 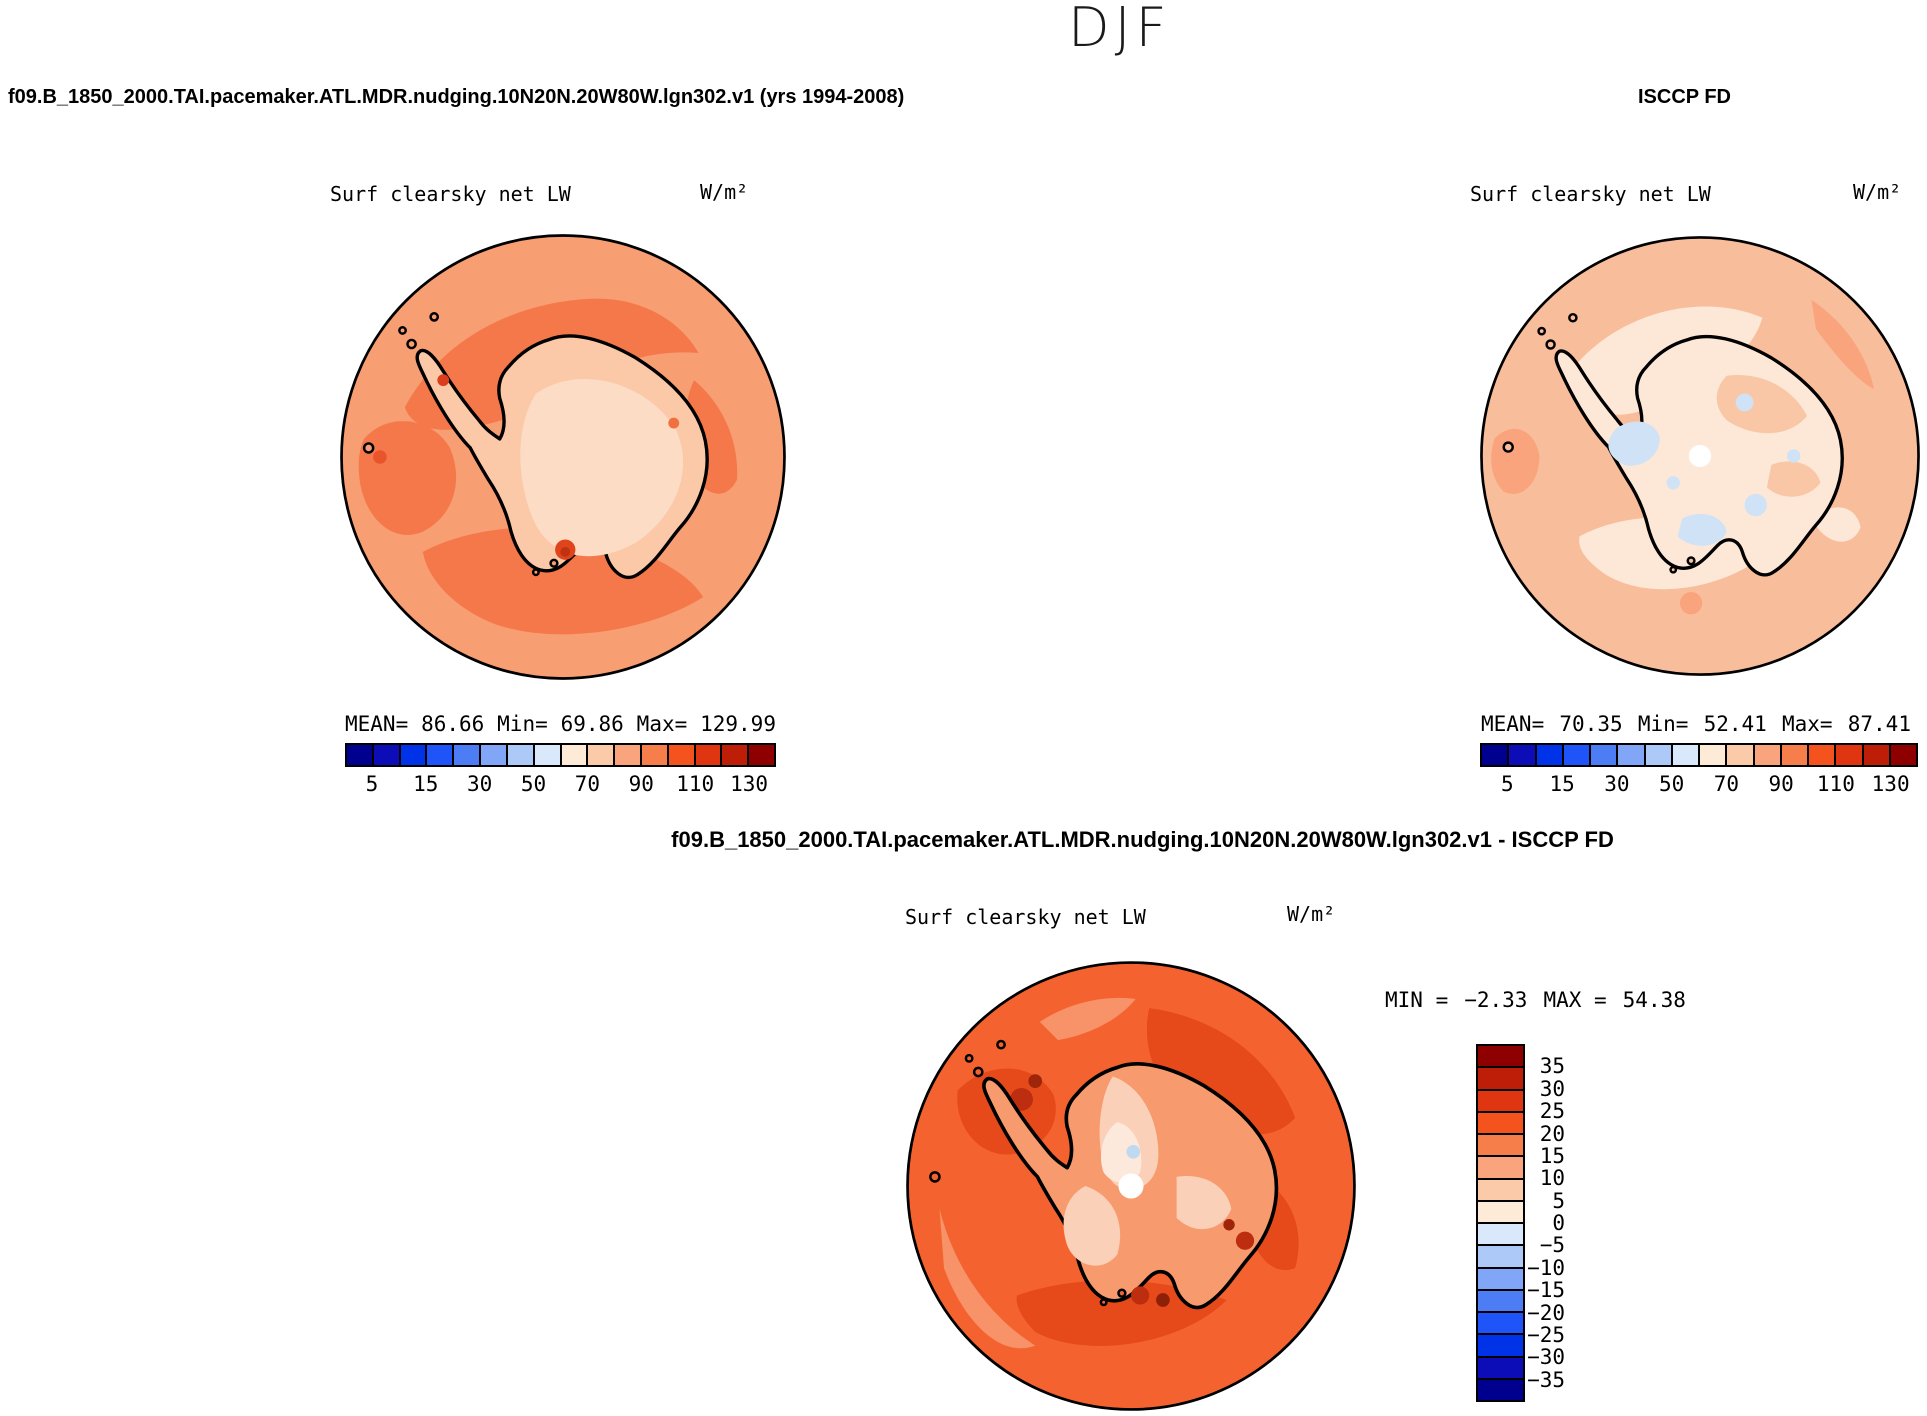 What do you see at coordinates (641, 784) in the screenshot?
I see `colorbar-tick-label: 90` at bounding box center [641, 784].